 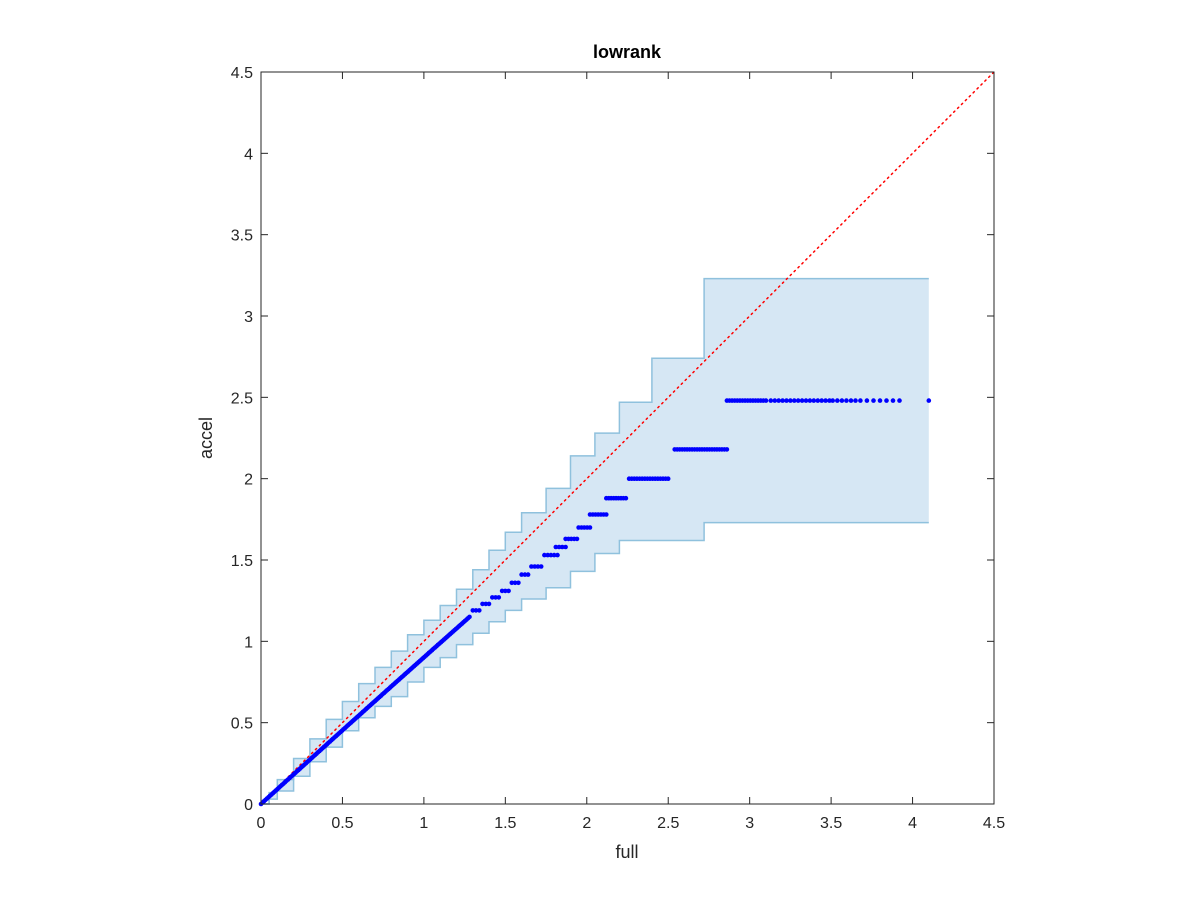 I want to click on y-tick-label: 3.5, so click(x=242, y=236).